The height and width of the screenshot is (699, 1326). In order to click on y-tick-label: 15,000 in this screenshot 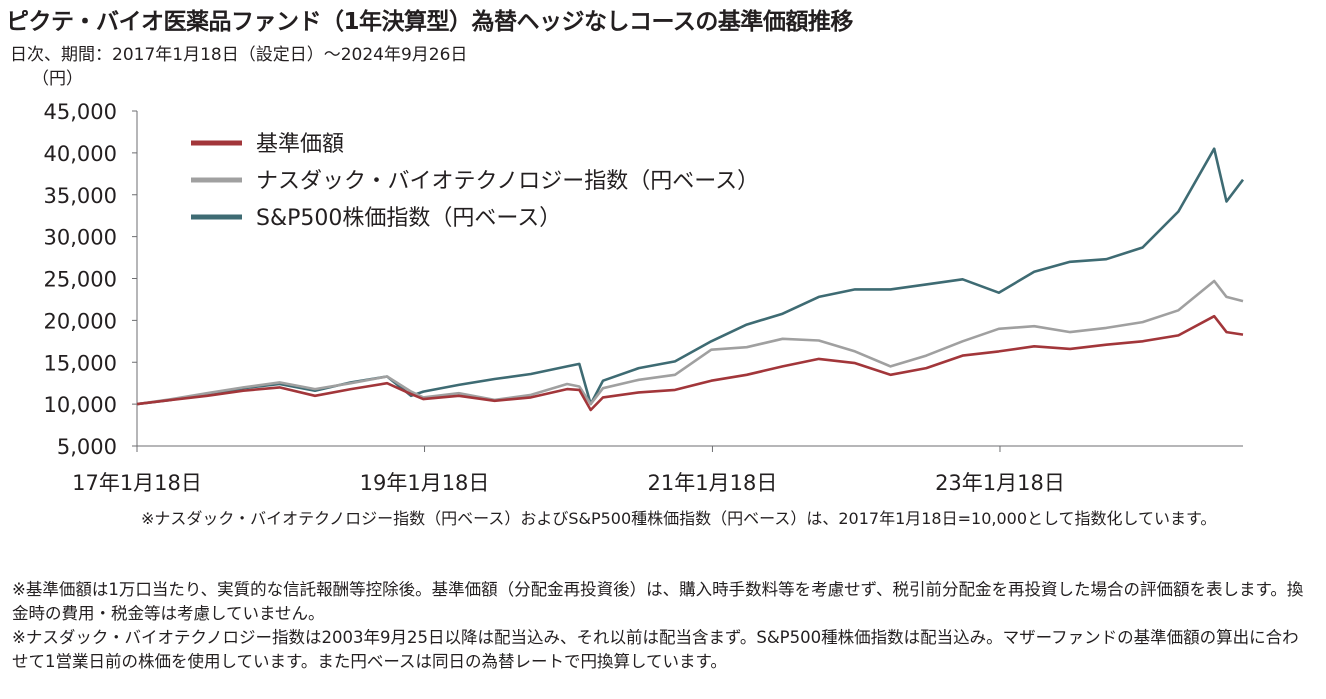, I will do `click(80, 363)`.